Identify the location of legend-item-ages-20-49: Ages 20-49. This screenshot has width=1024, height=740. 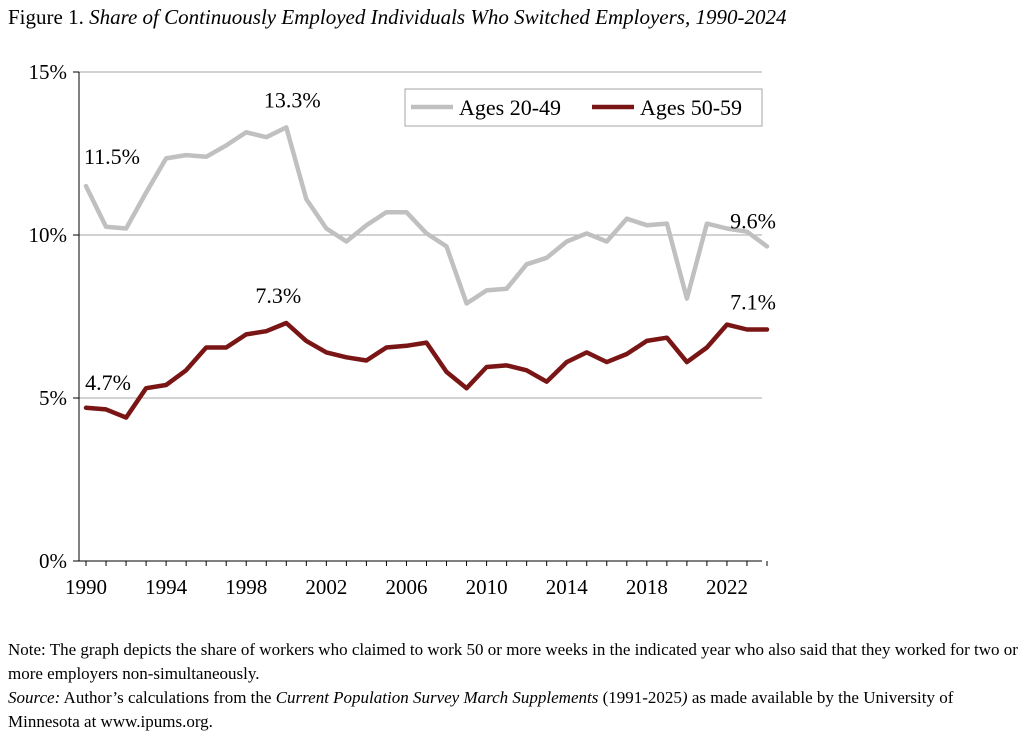
(510, 107).